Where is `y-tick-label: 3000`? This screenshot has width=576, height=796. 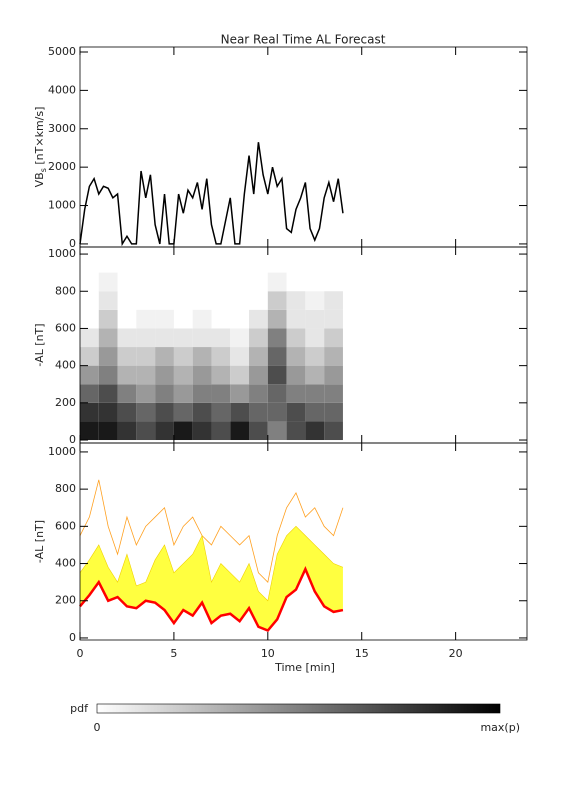 y-tick-label: 3000 is located at coordinates (62, 128).